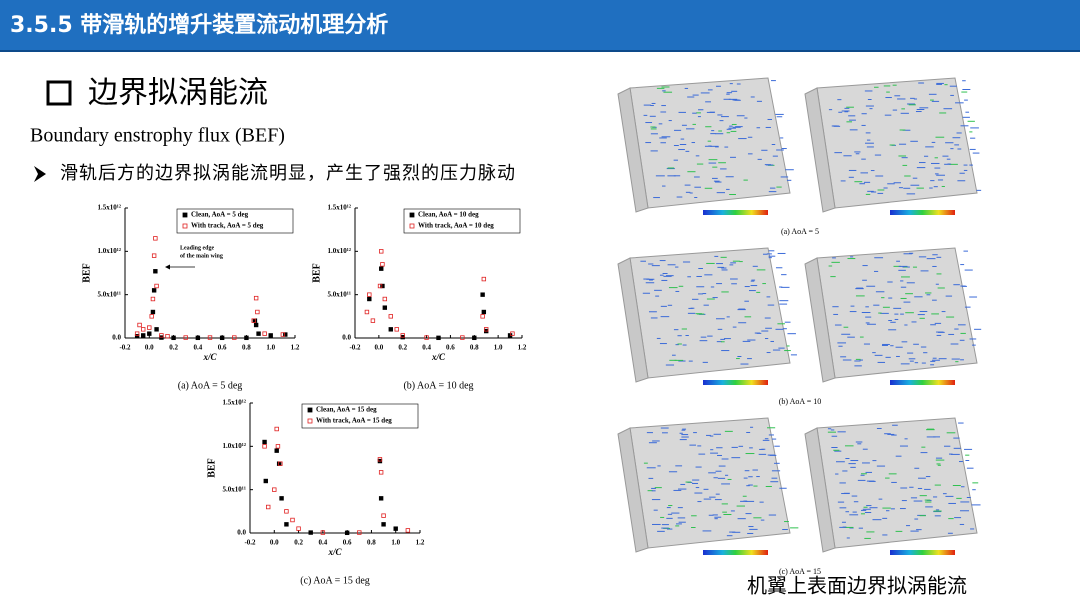  What do you see at coordinates (220, 215) in the screenshot?
I see `legend-label: Clean, AoA = 5 deg` at bounding box center [220, 215].